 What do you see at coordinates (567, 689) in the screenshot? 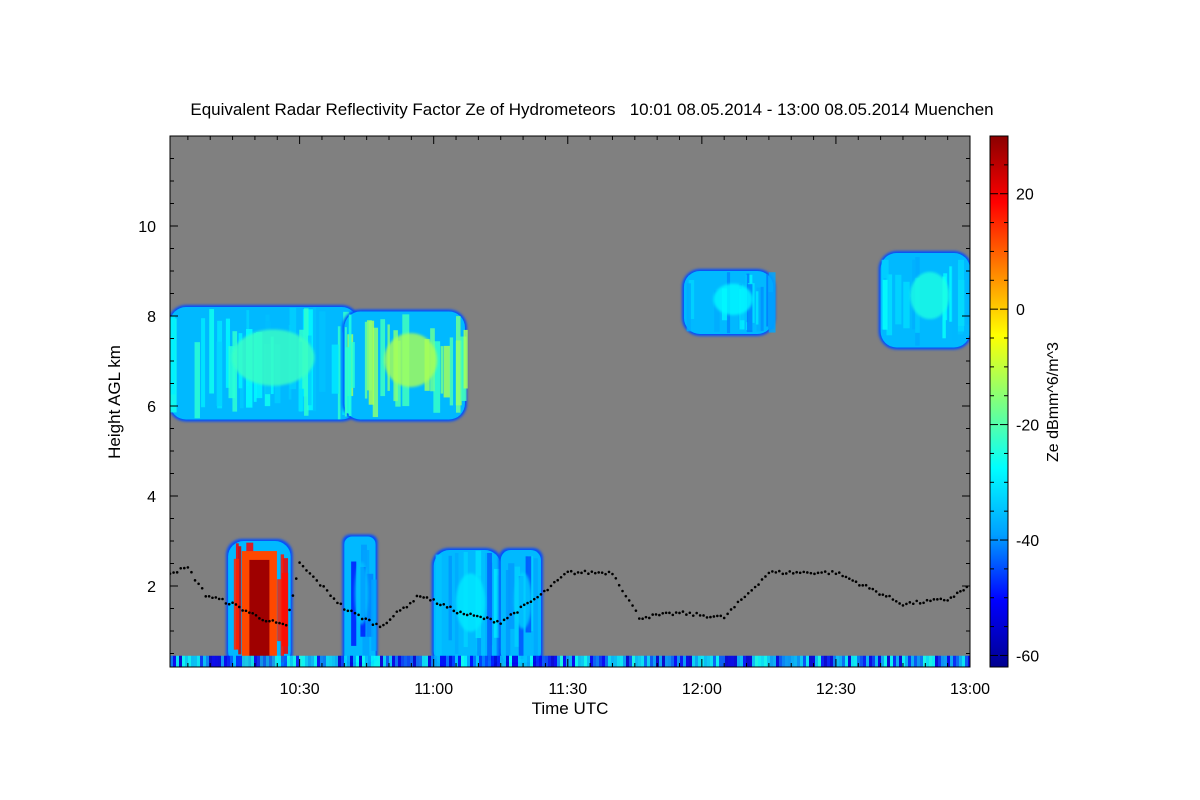
I see `x-tick-label: 11:30` at bounding box center [567, 689].